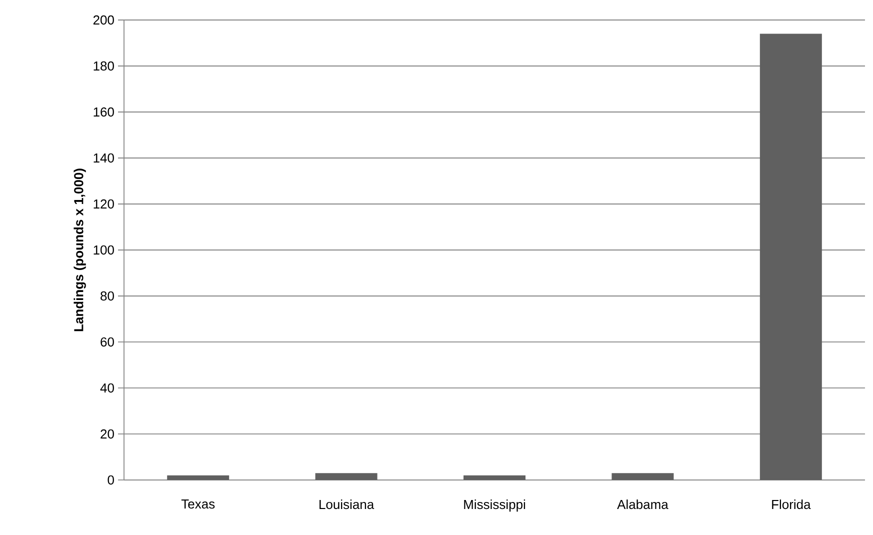  What do you see at coordinates (103, 20) in the screenshot?
I see `y-tick-label: 200` at bounding box center [103, 20].